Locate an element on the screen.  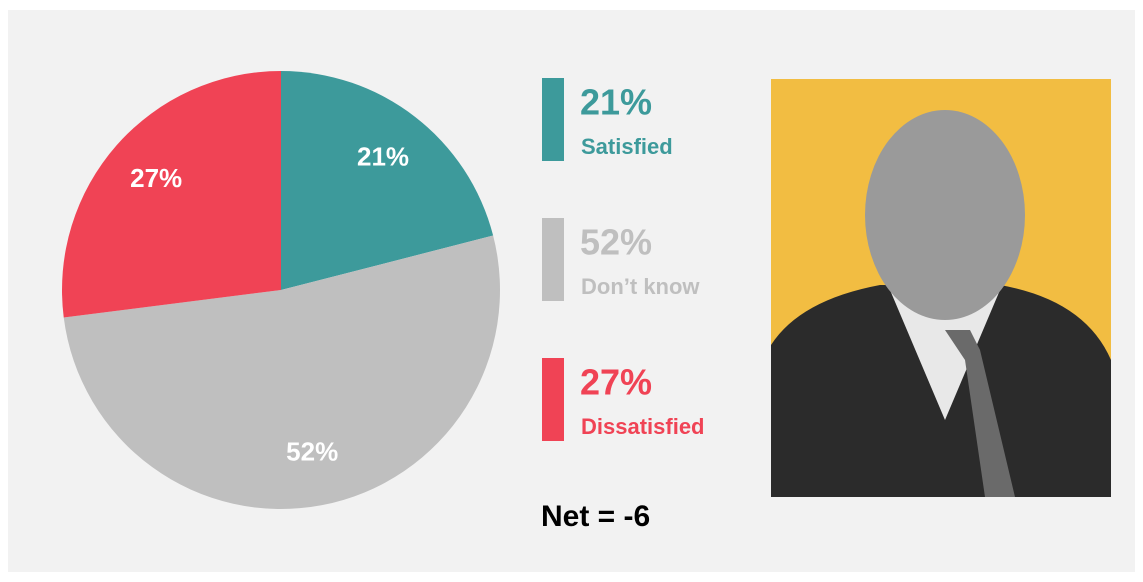
legend-value: 21% is located at coordinates (616, 102).